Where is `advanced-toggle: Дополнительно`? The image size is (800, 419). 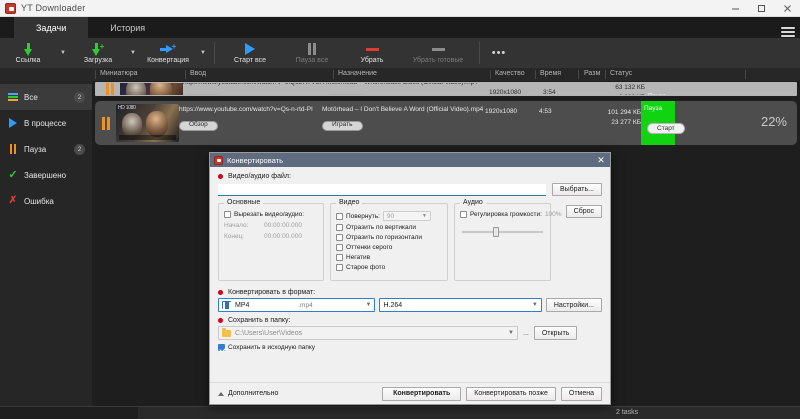
advanced-toggle: Дополнительно is located at coordinates (248, 393).